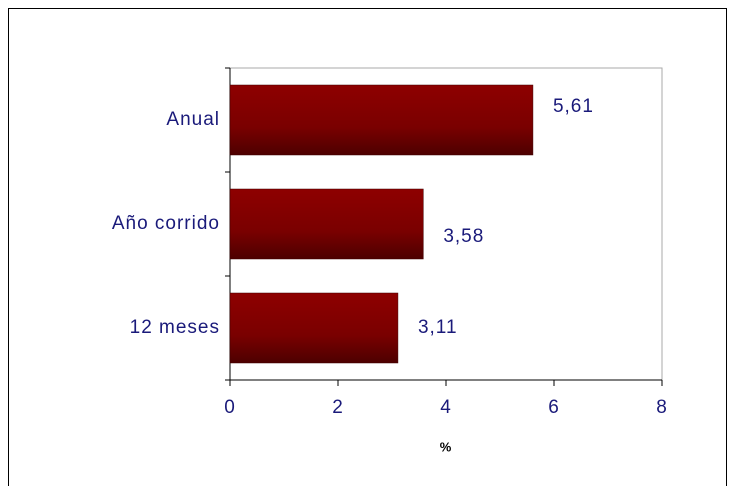  Describe the element at coordinates (446, 446) in the screenshot. I see `x-axis-label: %` at that location.